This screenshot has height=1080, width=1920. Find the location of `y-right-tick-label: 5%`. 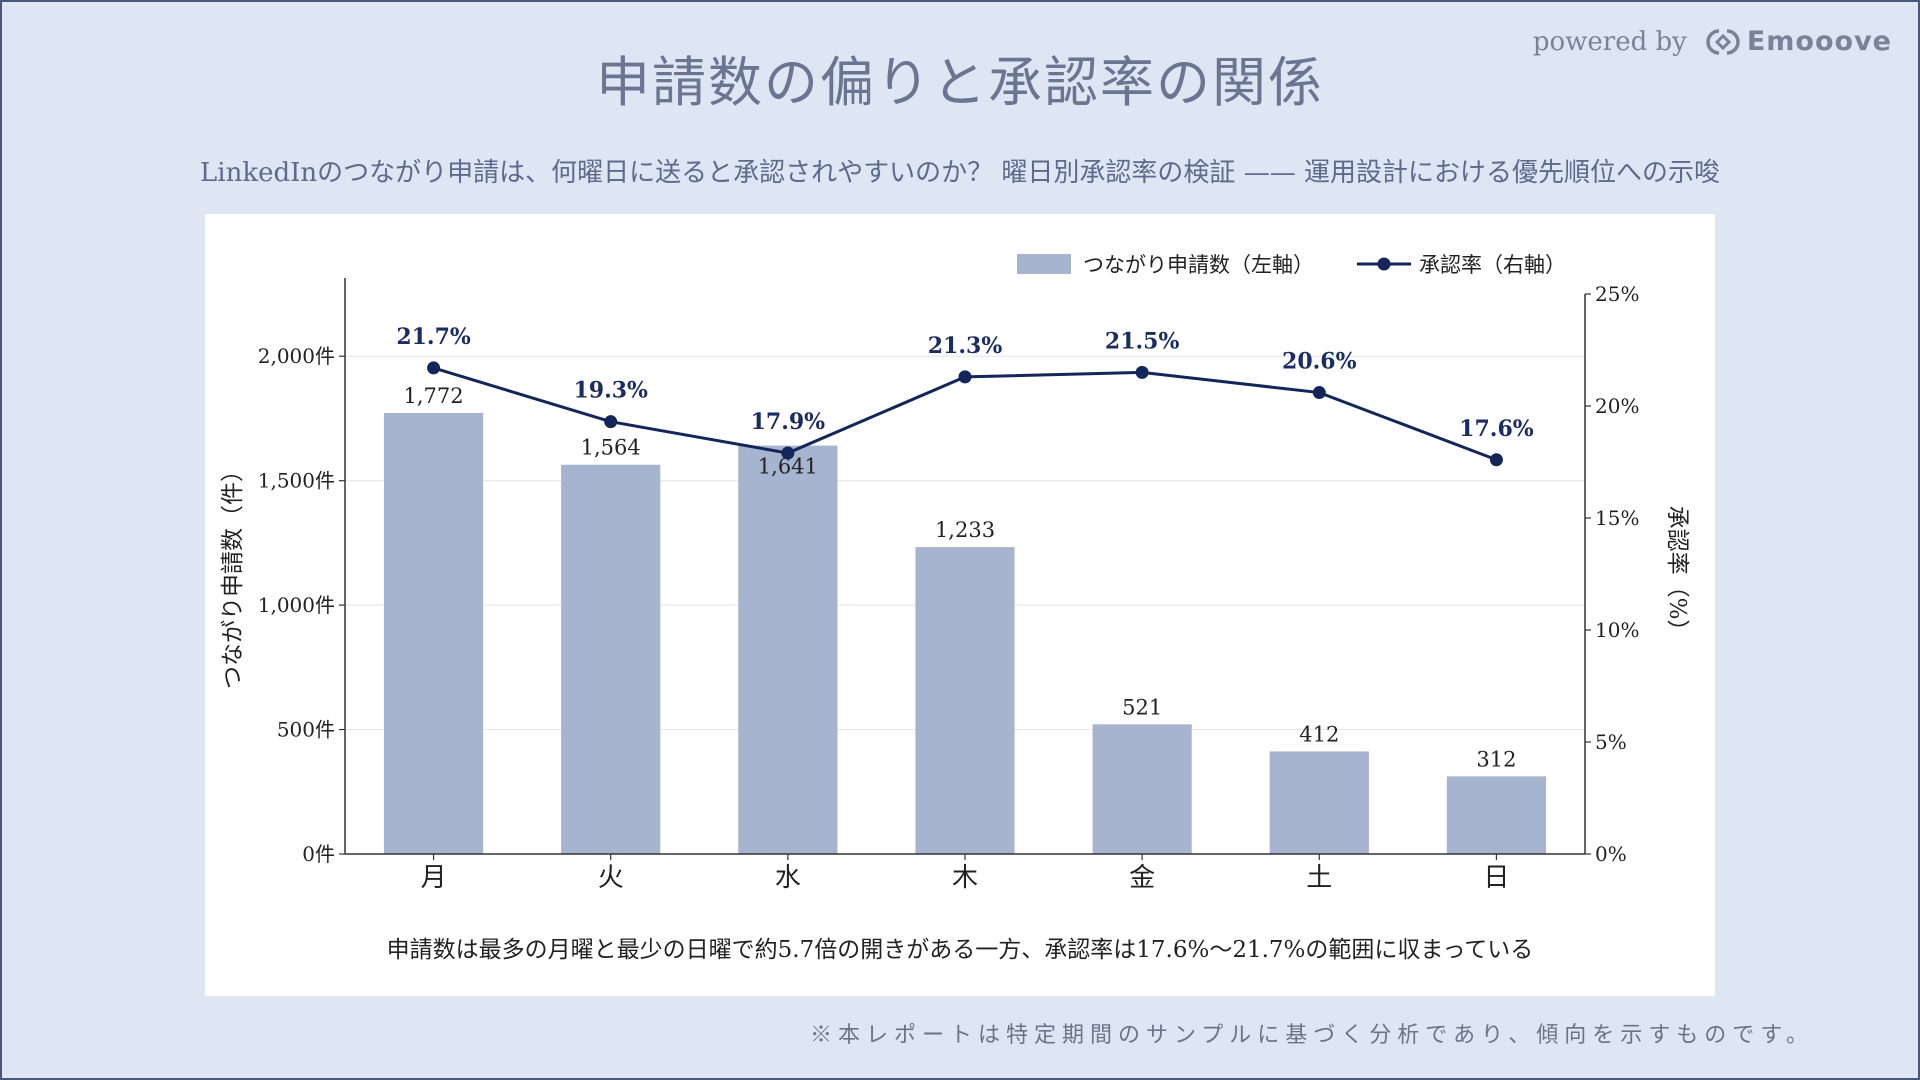

y-right-tick-label: 5% is located at coordinates (1611, 742).